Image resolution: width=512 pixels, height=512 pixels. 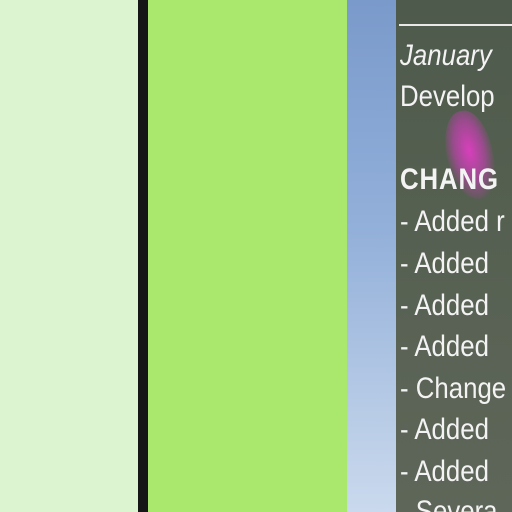 I want to click on changelog-subtitle: Develop, so click(x=447, y=96).